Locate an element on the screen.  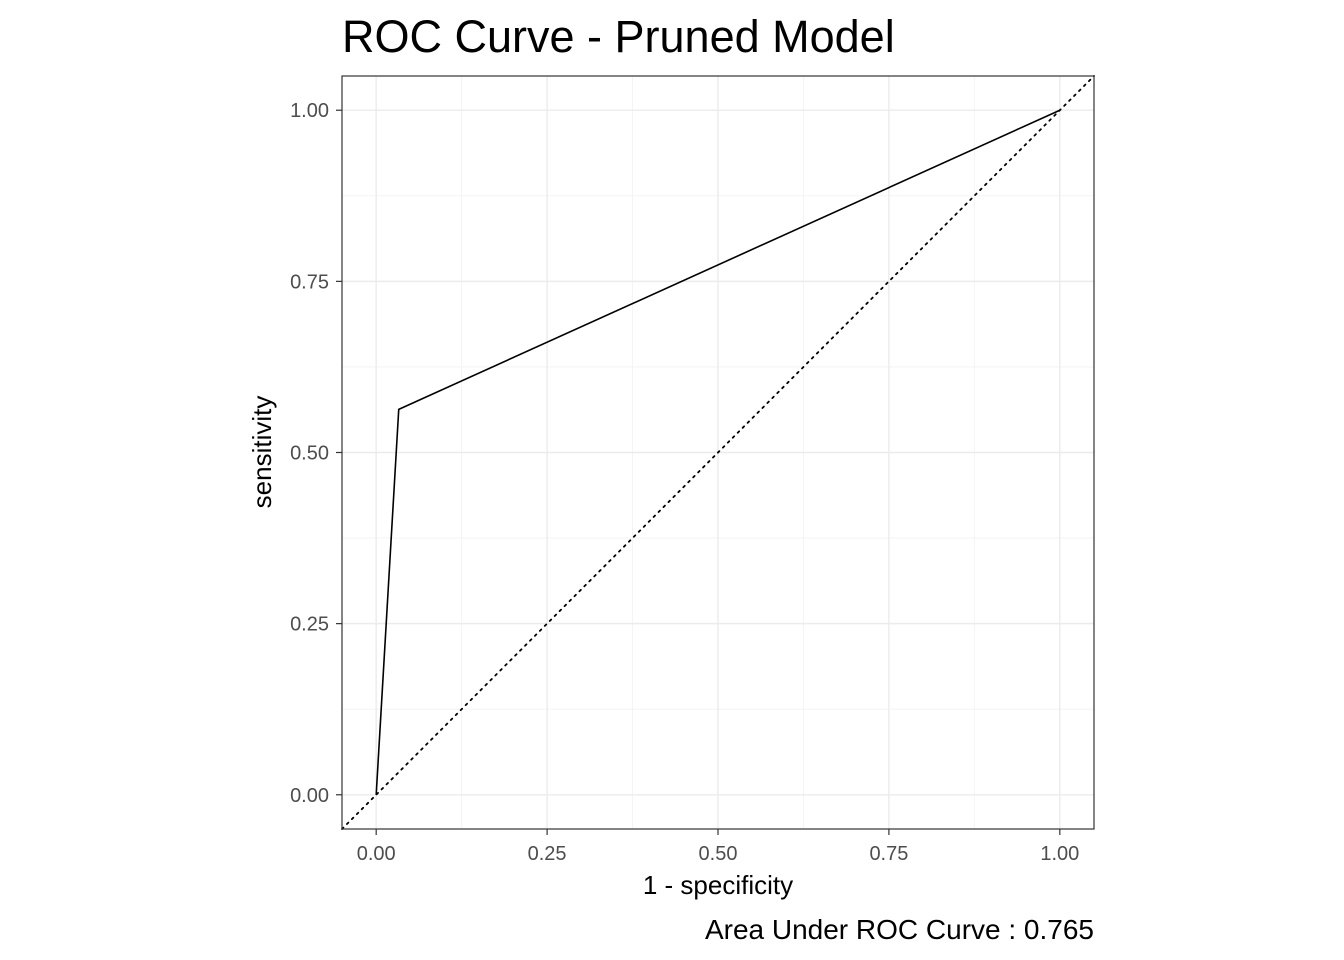
chart-title: ROC Curve - Pruned Model is located at coordinates (618, 36).